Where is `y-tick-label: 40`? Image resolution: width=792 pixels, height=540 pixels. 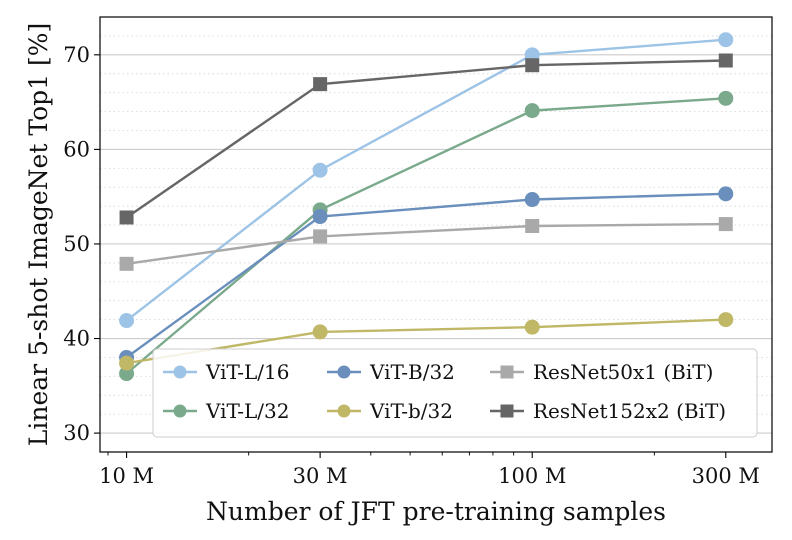 y-tick-label: 40 is located at coordinates (76, 339).